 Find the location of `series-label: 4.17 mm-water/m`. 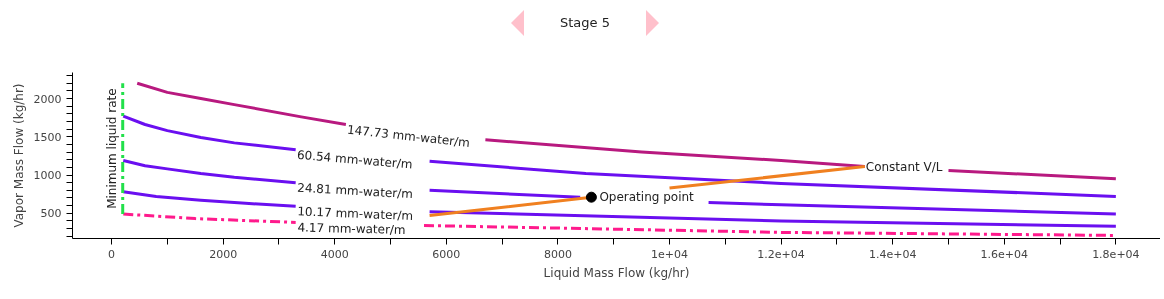

series-label: 4.17 mm-water/m is located at coordinates (351, 229).